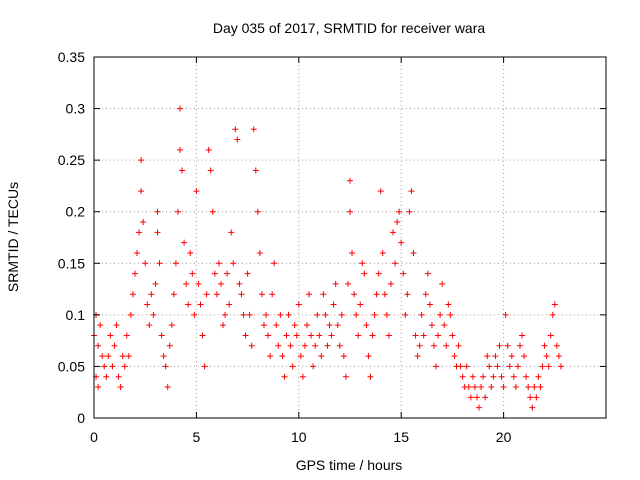  Describe the element at coordinates (71, 57) in the screenshot. I see `y-tick-label: 0.35` at that location.